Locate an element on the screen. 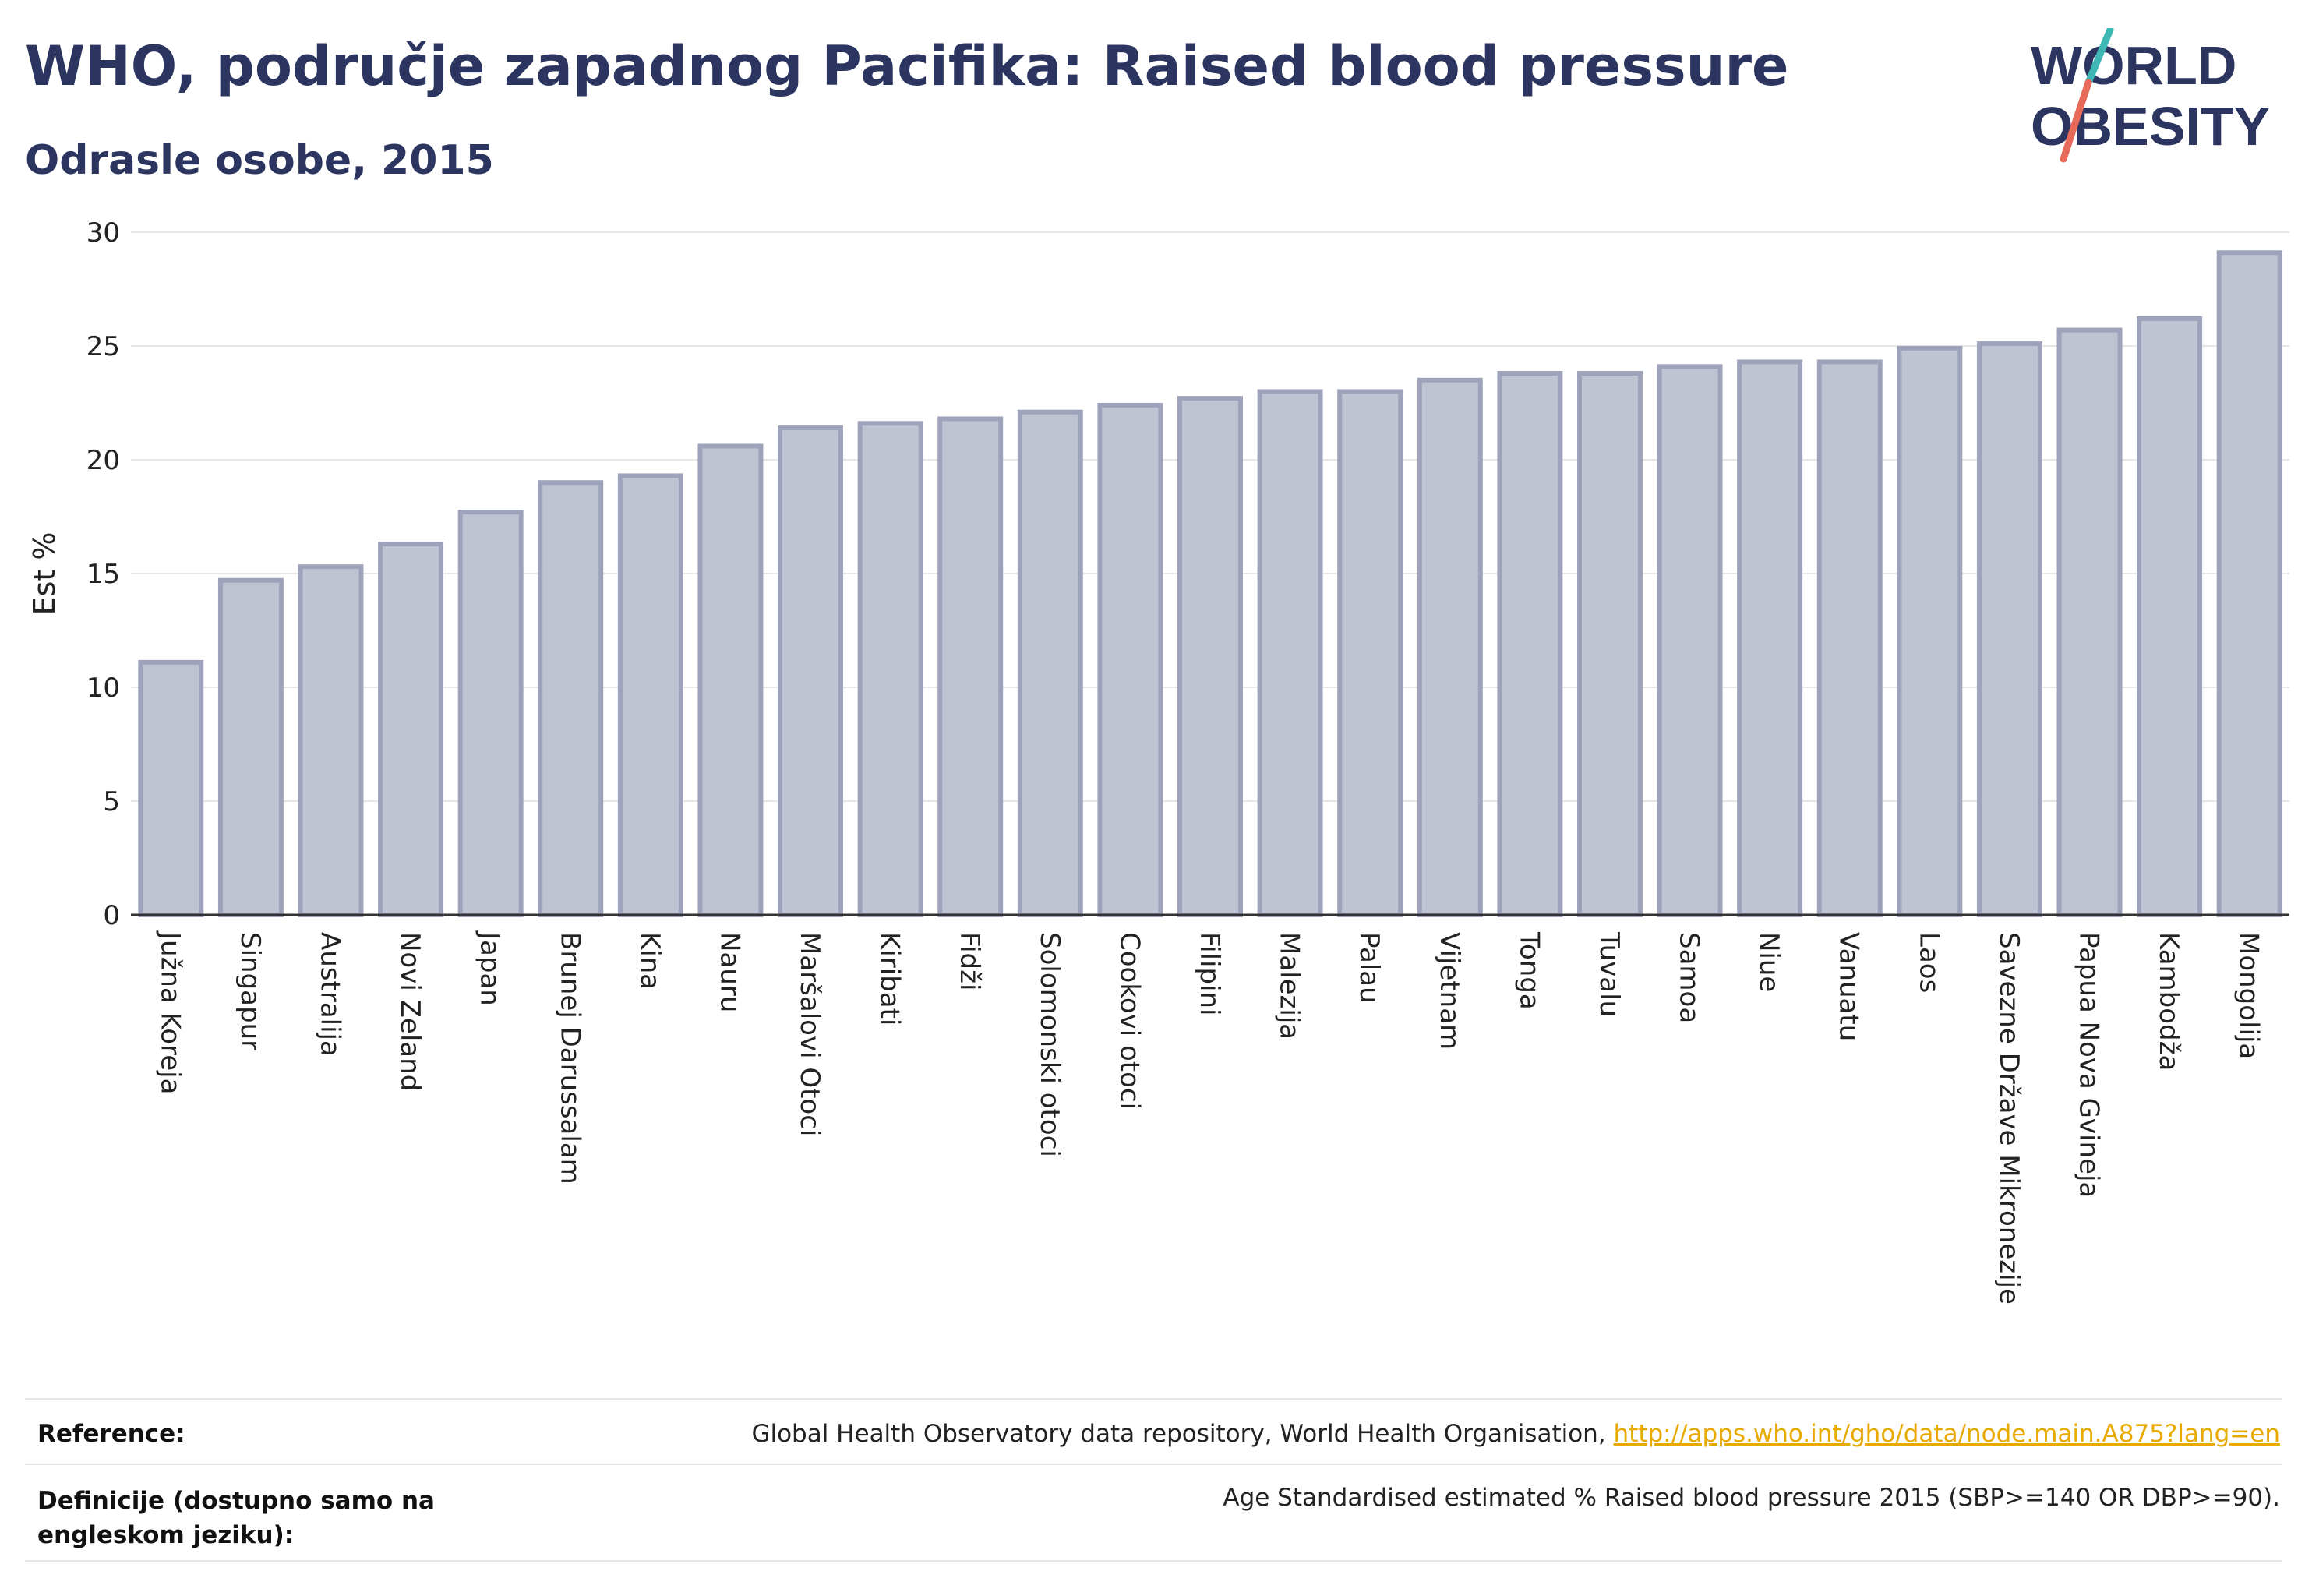 Image resolution: width=2305 pixels, height=1596 pixels. x-tick-label: Vijetnam is located at coordinates (1449, 991).